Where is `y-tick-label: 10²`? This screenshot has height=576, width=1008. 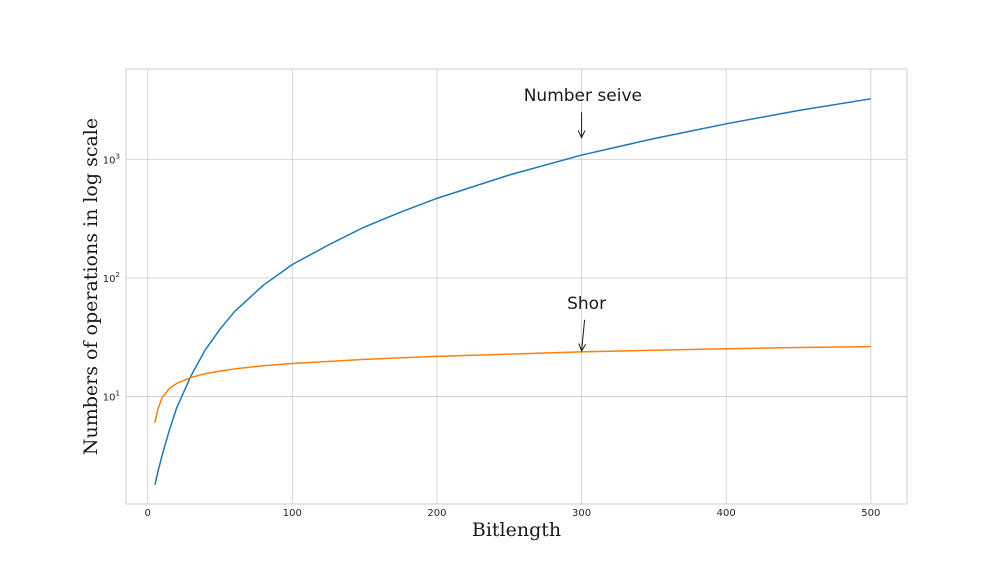 y-tick-label: 10² is located at coordinates (111, 278).